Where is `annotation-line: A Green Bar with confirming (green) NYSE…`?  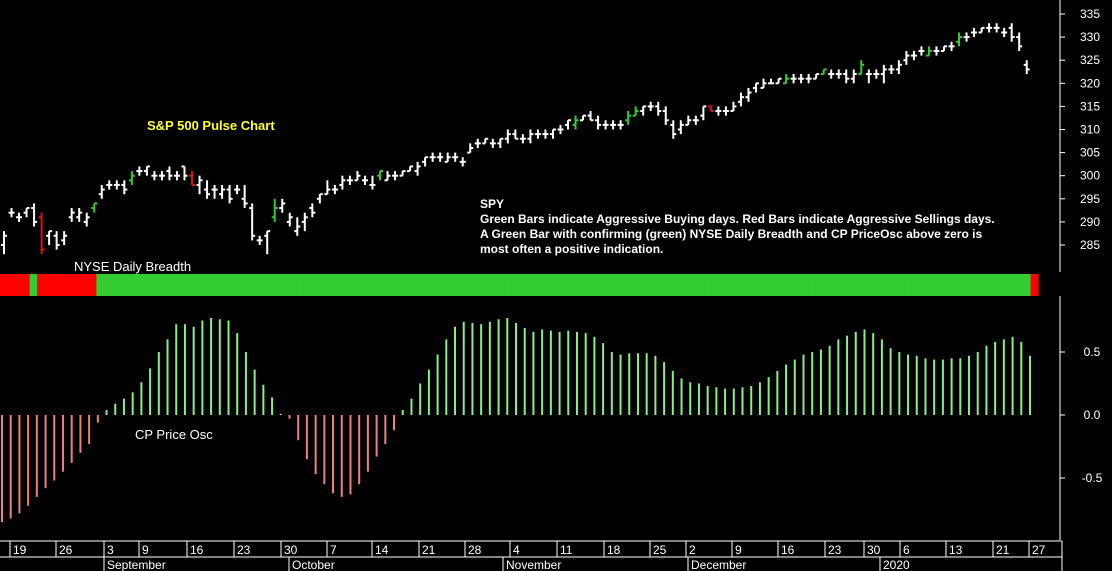 annotation-line: A Green Bar with confirming (green) NYSE… is located at coordinates (731, 234).